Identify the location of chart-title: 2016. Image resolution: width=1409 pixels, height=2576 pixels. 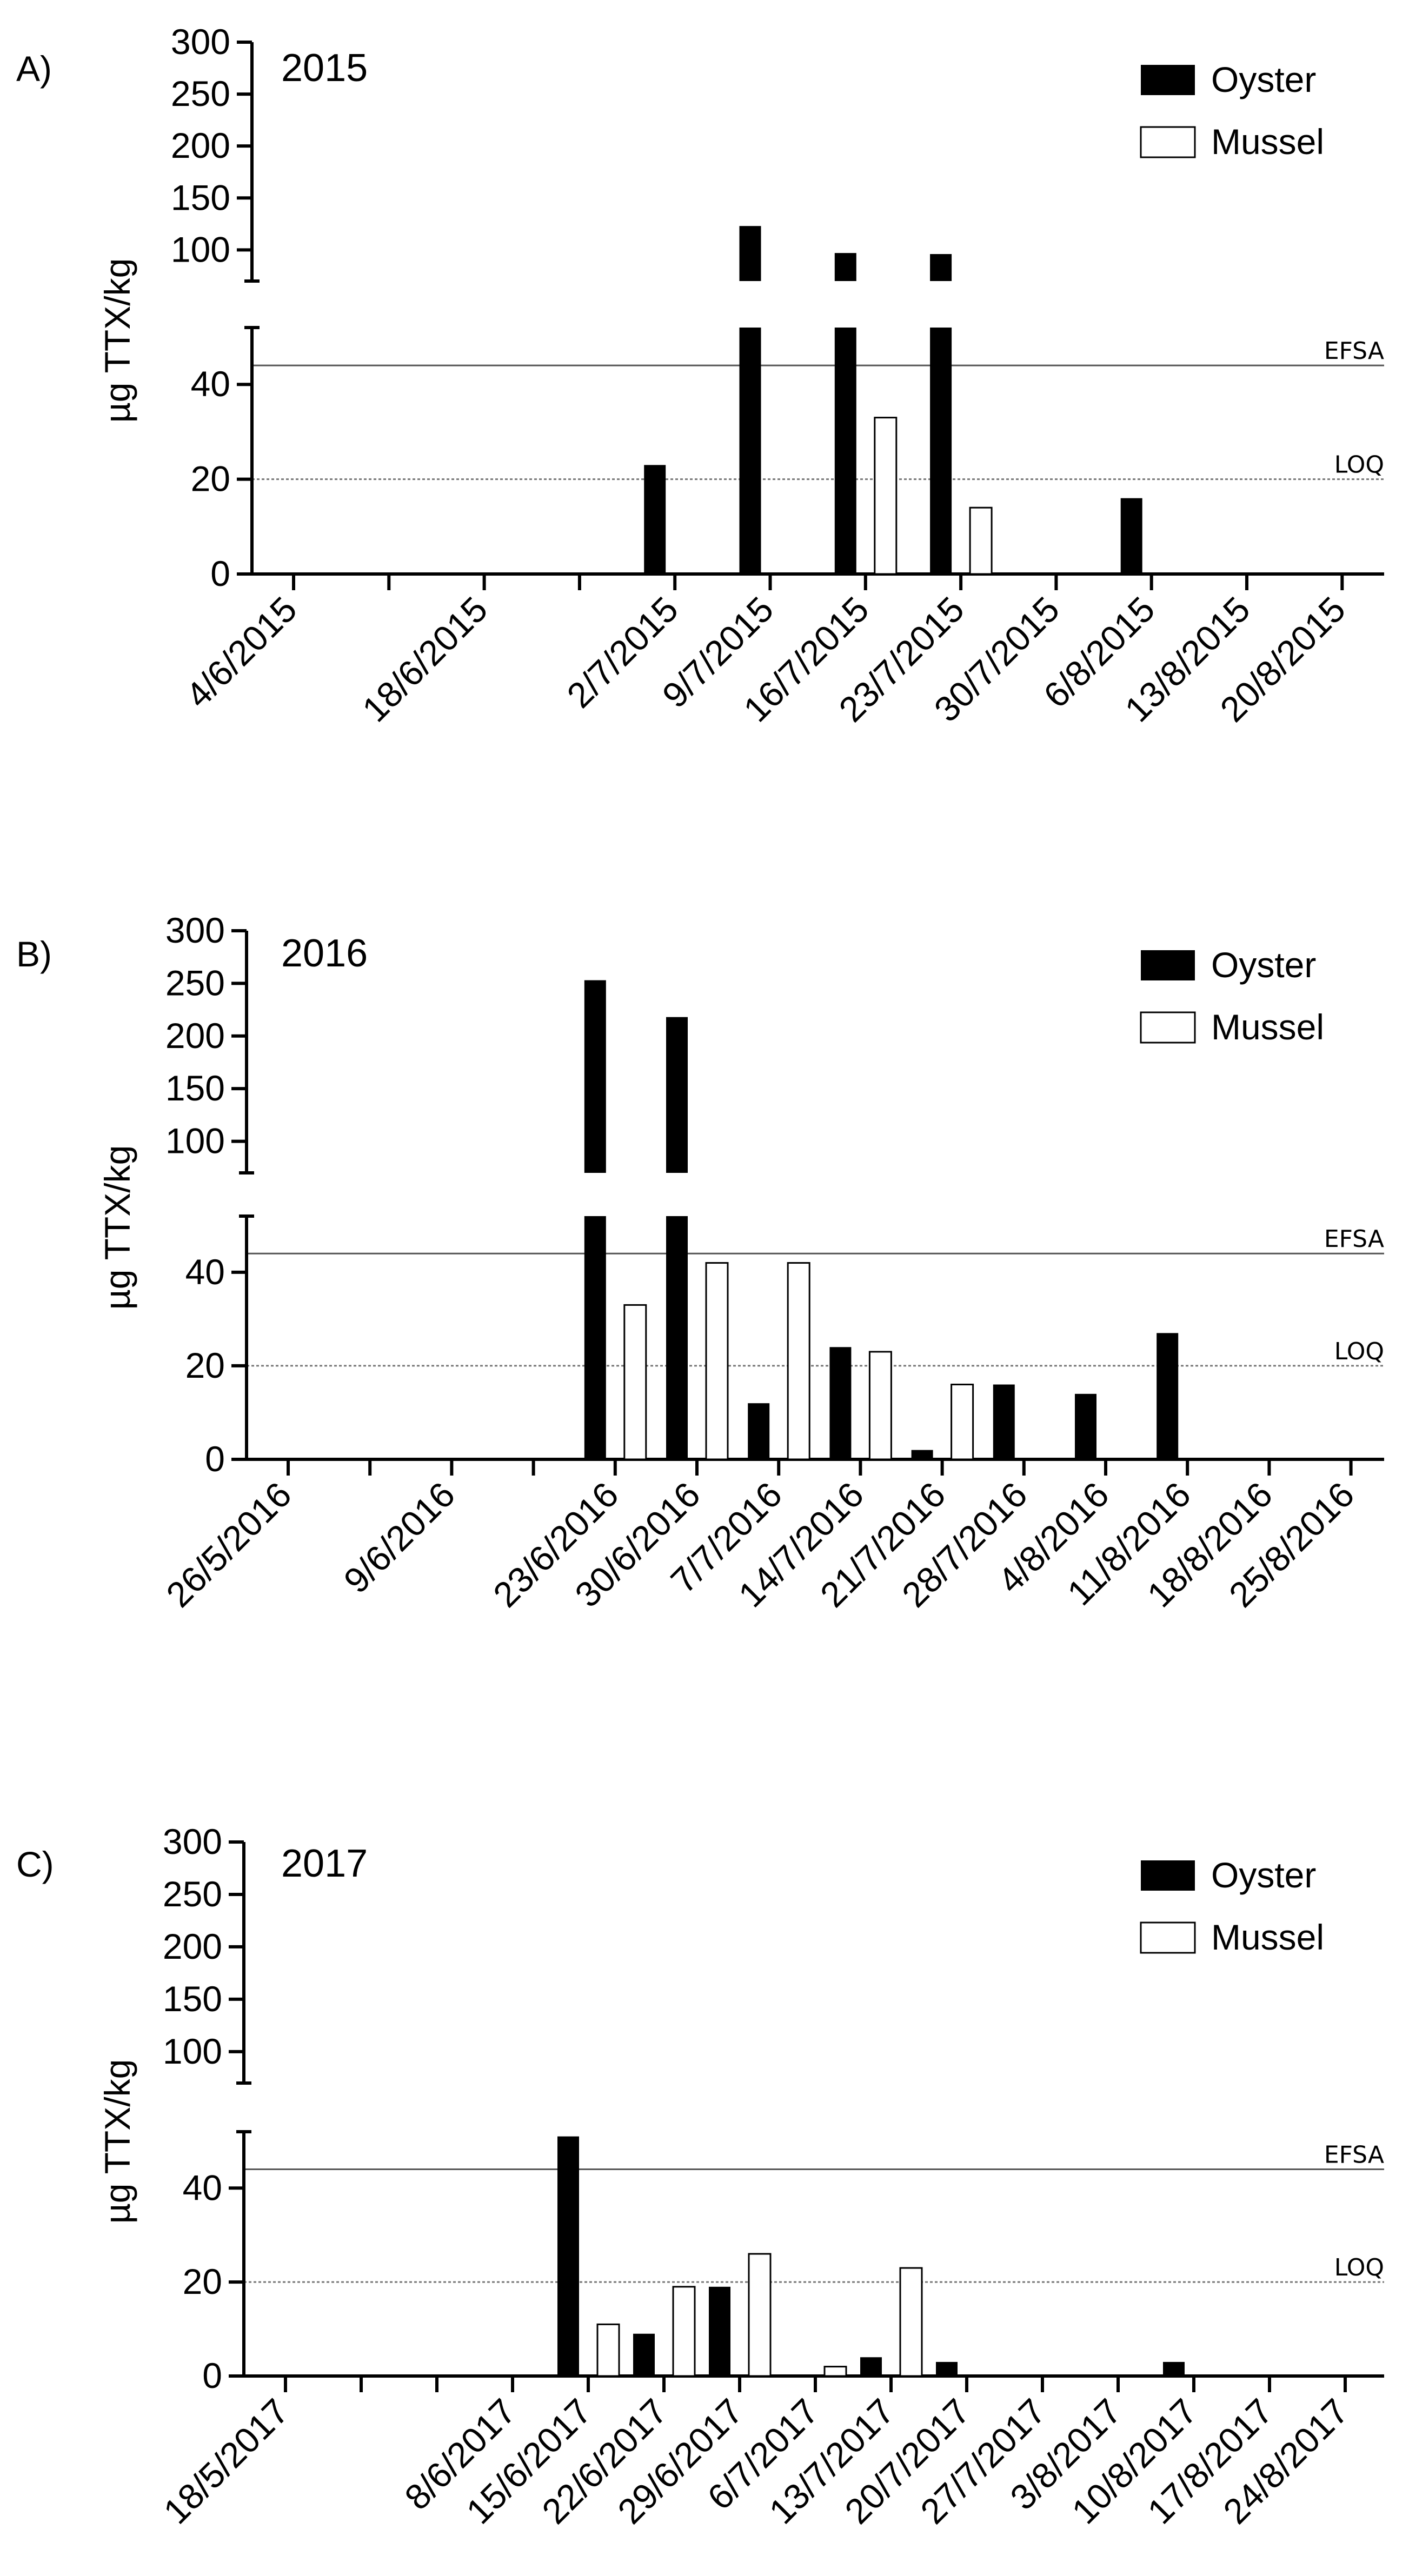
(324, 954).